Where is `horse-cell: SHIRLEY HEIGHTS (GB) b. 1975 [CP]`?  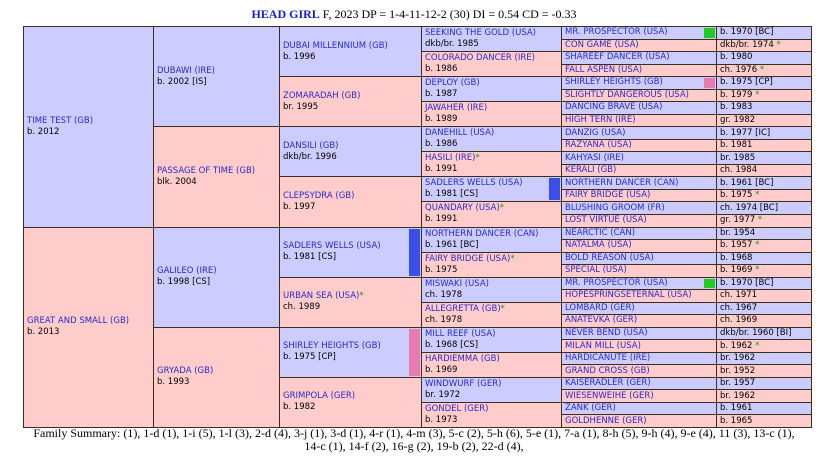 horse-cell: SHIRLEY HEIGHTS (GB) b. 1975 [CP] is located at coordinates (350, 352).